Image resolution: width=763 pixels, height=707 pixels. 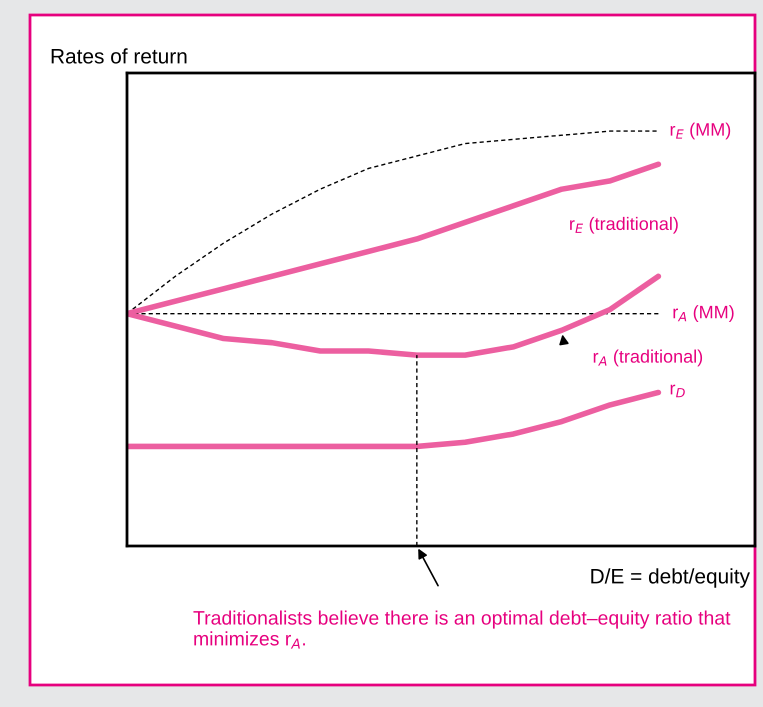 I want to click on chart-title: Rates of return, so click(x=119, y=56).